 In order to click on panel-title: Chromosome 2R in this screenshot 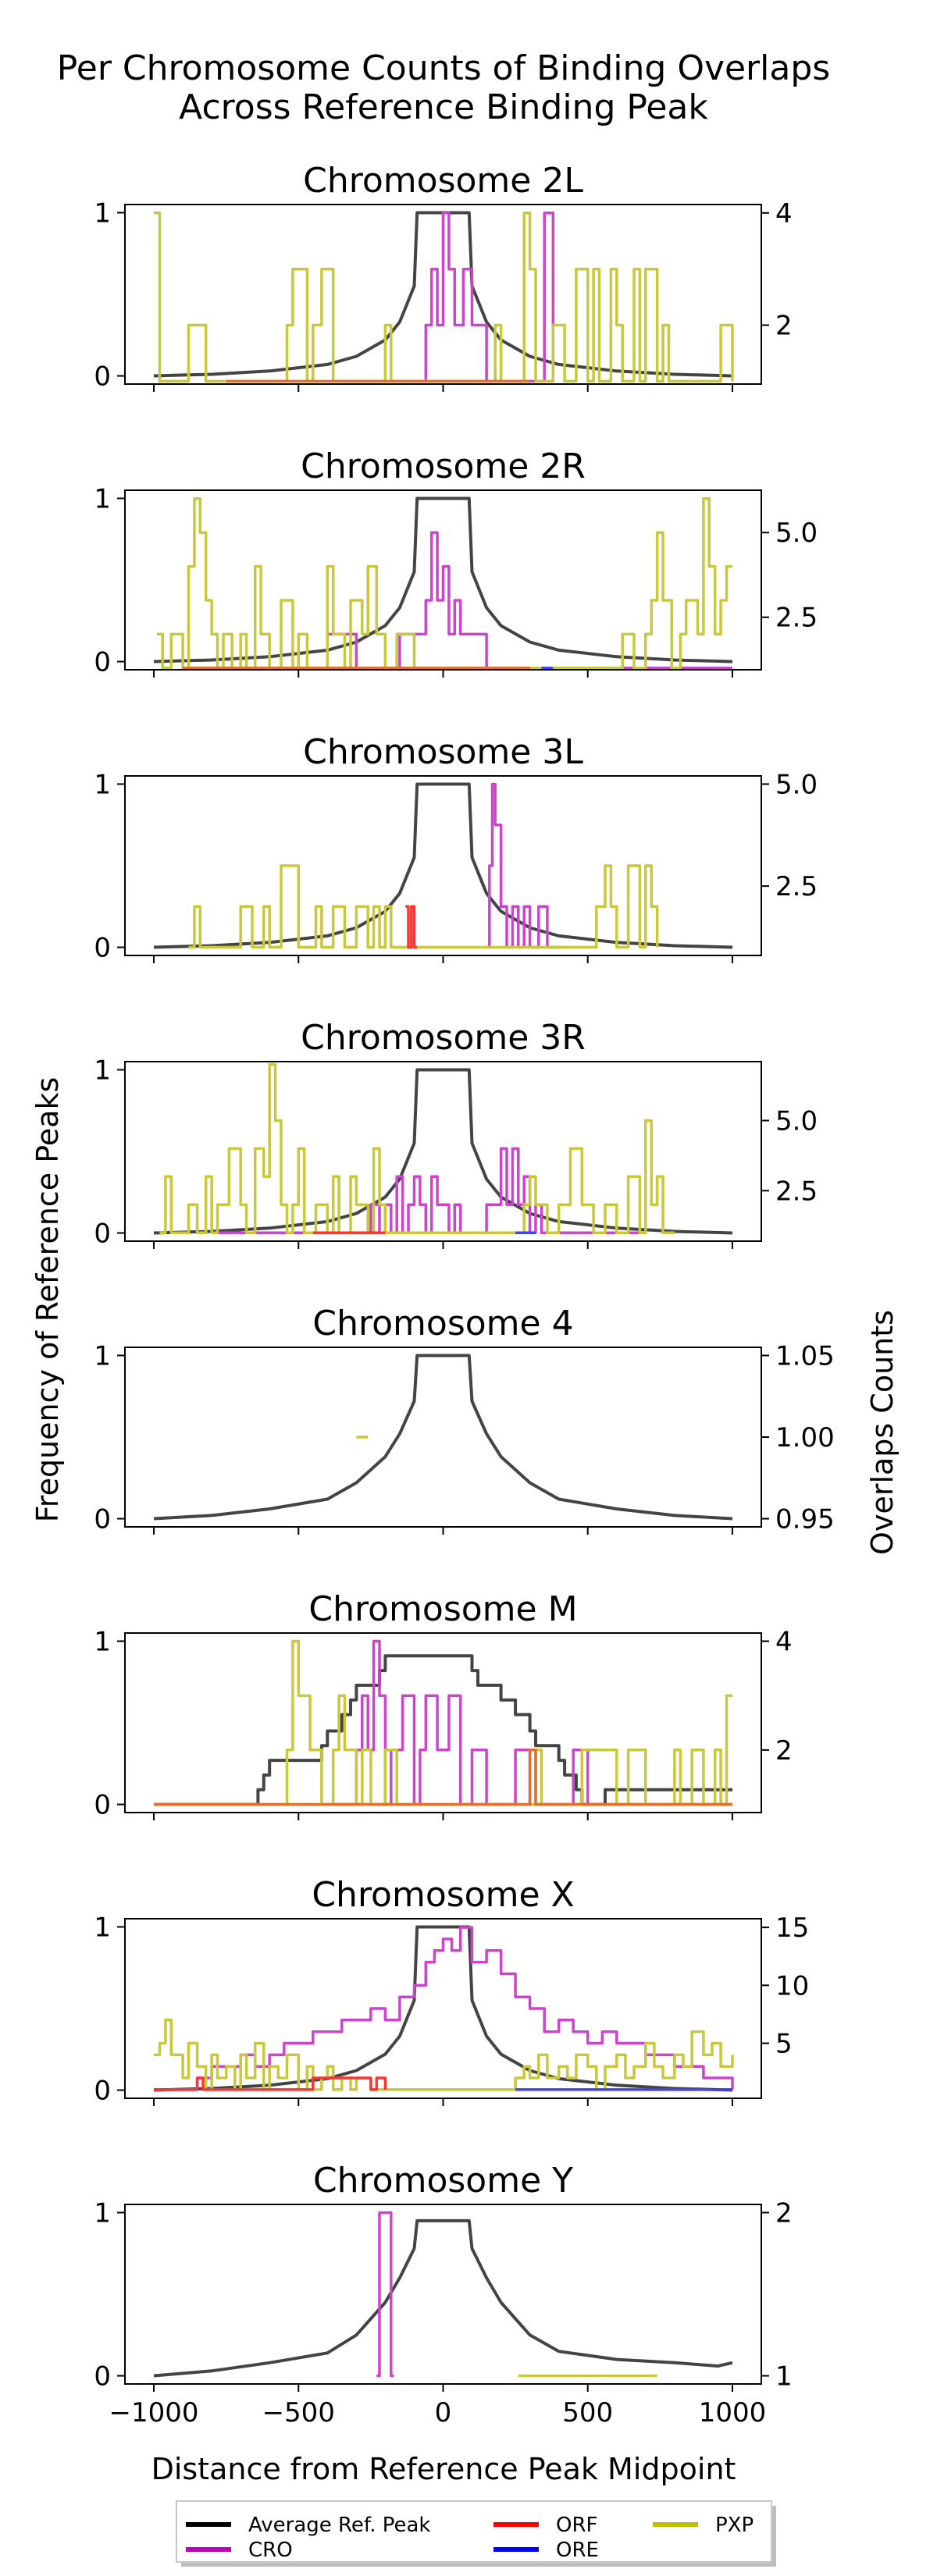, I will do `click(443, 466)`.